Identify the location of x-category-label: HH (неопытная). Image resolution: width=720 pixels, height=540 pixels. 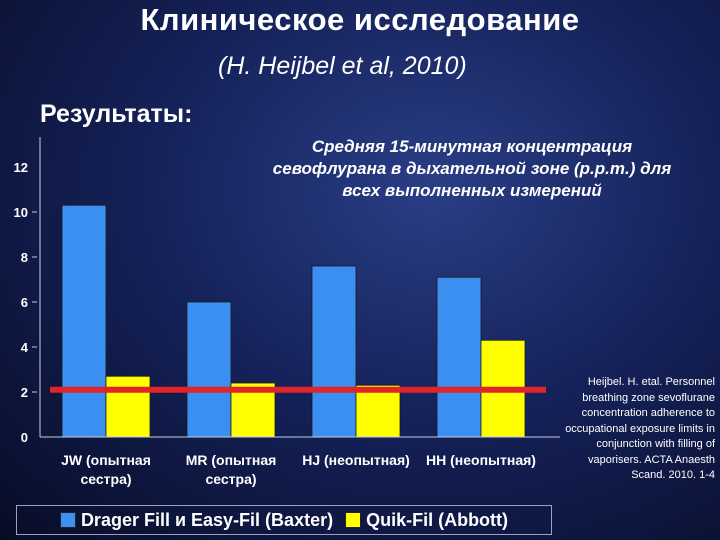
(481, 460).